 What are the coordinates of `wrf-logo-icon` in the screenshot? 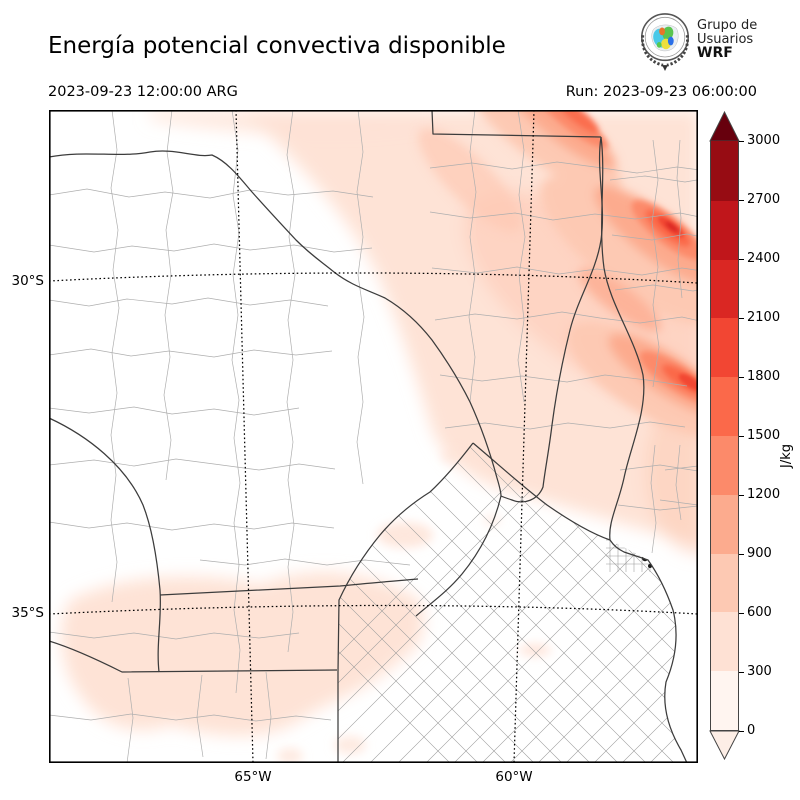 It's located at (665, 42).